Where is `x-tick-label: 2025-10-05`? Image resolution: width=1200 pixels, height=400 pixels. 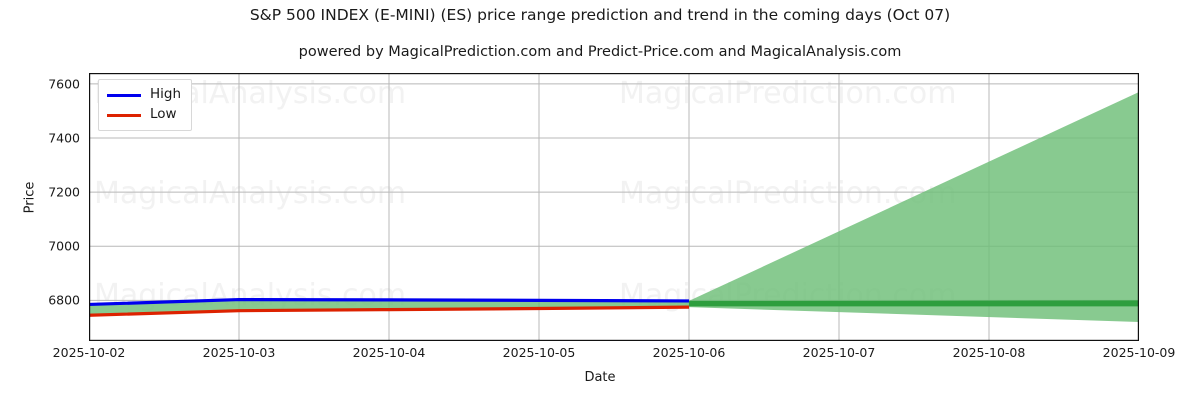 x-tick-label: 2025-10-05 is located at coordinates (539, 352).